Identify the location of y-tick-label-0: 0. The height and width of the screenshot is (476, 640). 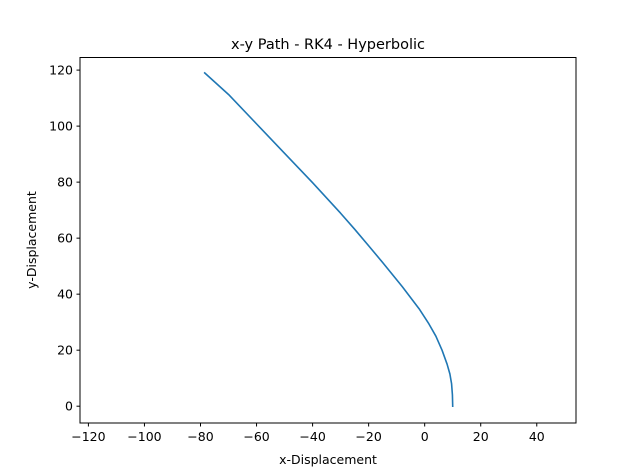
(69, 406).